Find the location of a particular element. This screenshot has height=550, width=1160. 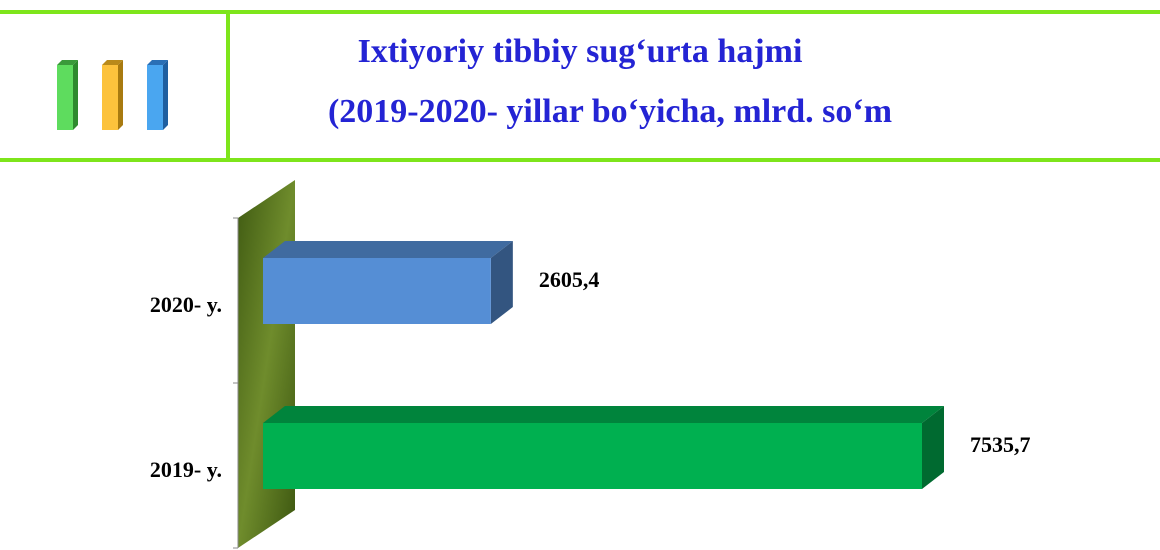

y-tick-label: 2020- y. is located at coordinates (186, 304).